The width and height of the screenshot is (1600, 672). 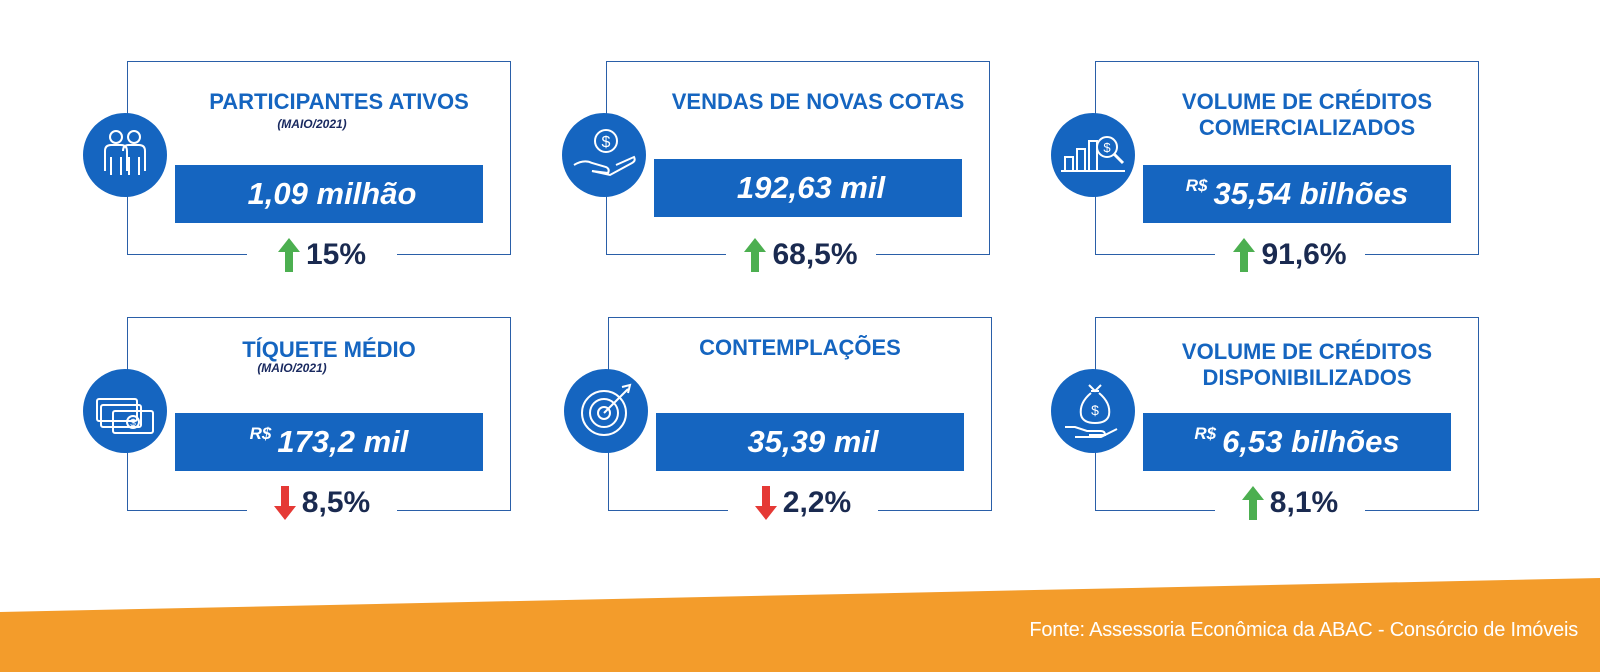 I want to click on people-icon, so click(x=125, y=155).